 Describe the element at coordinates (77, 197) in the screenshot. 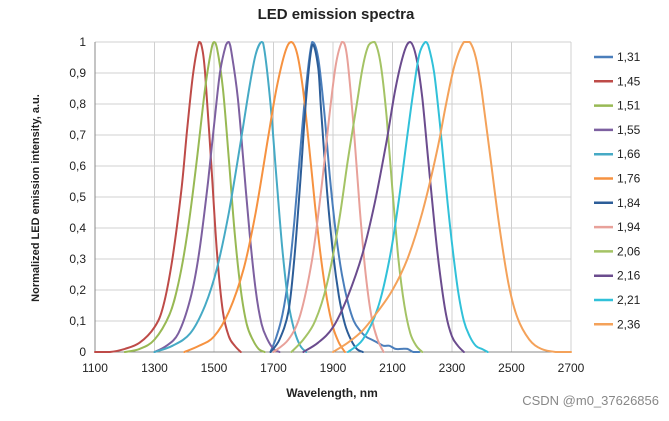

I see `y-tick-label: 0,5` at that location.